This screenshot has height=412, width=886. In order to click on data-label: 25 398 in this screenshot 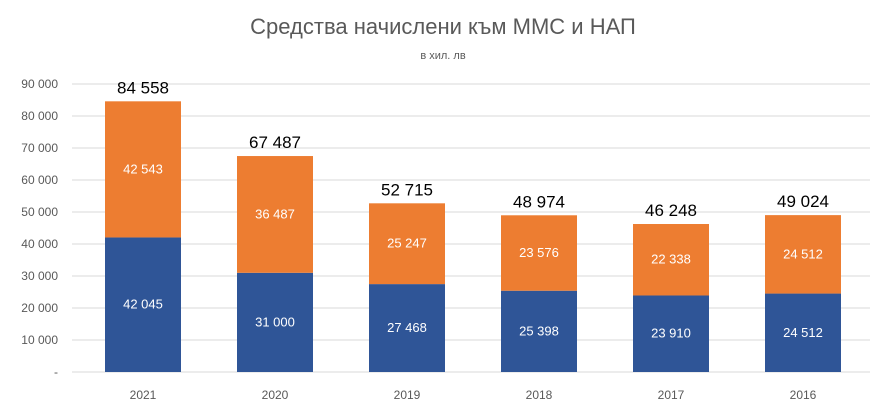, I will do `click(539, 330)`.